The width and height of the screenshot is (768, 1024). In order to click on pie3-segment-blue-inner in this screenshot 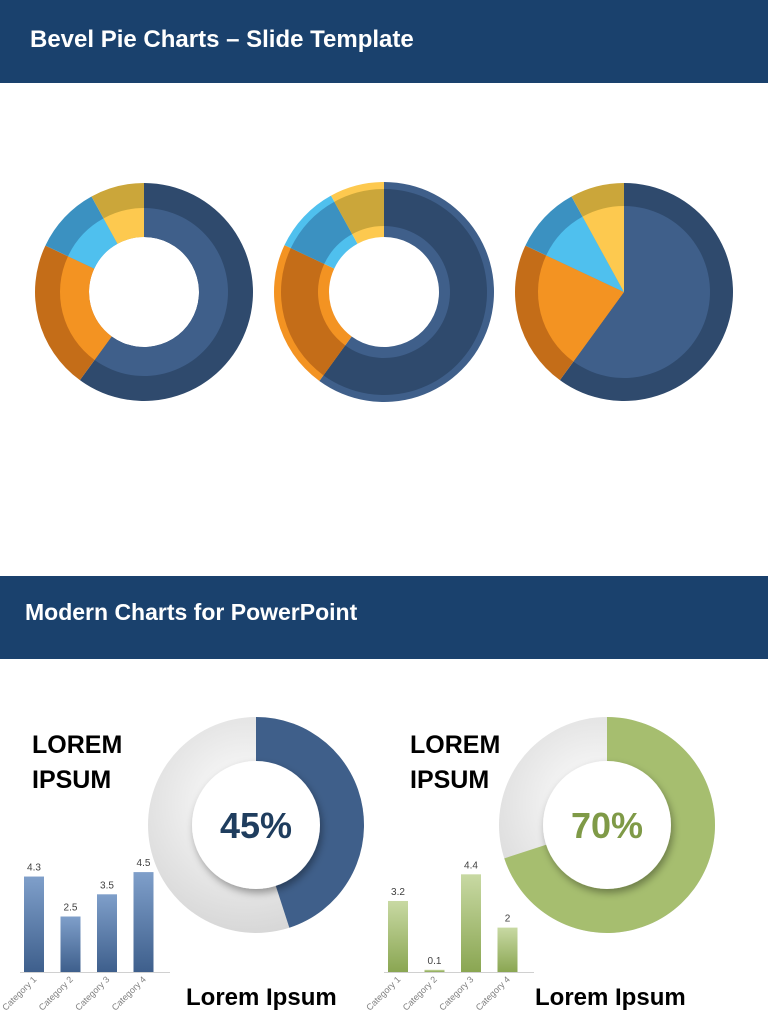, I will do `click(585, 254)`.